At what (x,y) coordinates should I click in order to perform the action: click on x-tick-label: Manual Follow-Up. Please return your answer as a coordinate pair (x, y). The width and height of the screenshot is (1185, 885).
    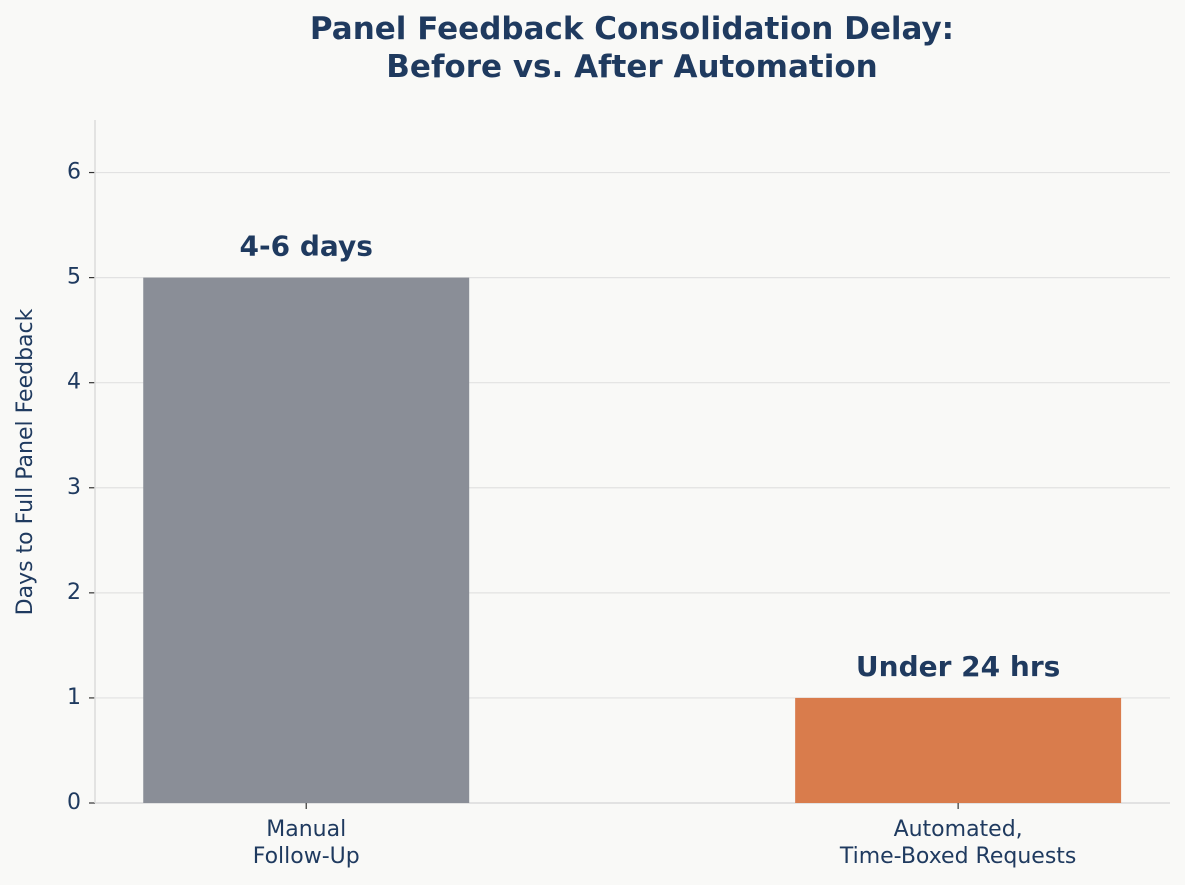
    Looking at the image, I should click on (306, 843).